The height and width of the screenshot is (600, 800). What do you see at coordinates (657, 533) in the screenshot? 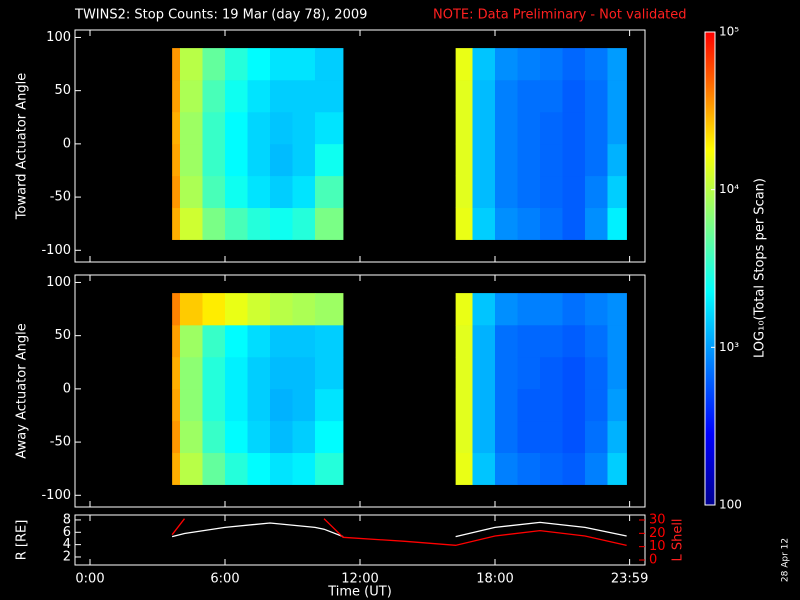
I see `y-tick-label: 20` at bounding box center [657, 533].